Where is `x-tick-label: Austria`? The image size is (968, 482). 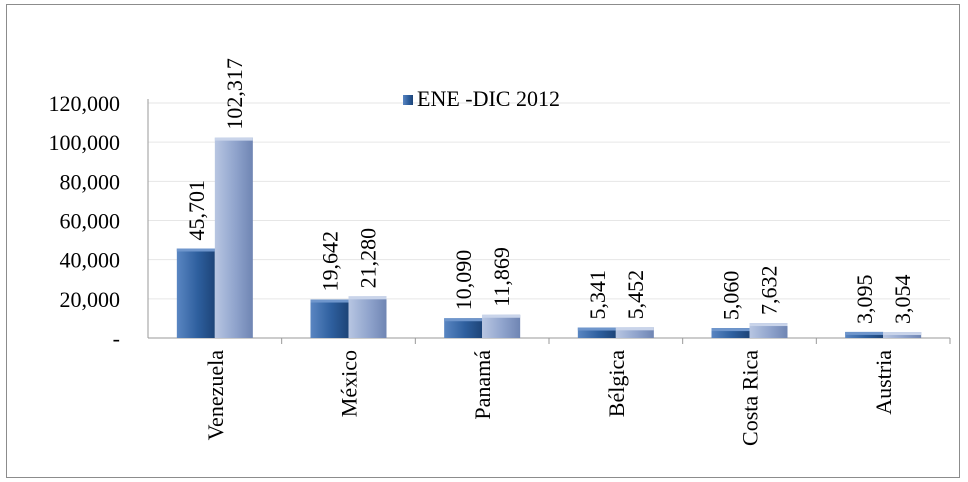 x-tick-label: Austria is located at coordinates (883, 382).